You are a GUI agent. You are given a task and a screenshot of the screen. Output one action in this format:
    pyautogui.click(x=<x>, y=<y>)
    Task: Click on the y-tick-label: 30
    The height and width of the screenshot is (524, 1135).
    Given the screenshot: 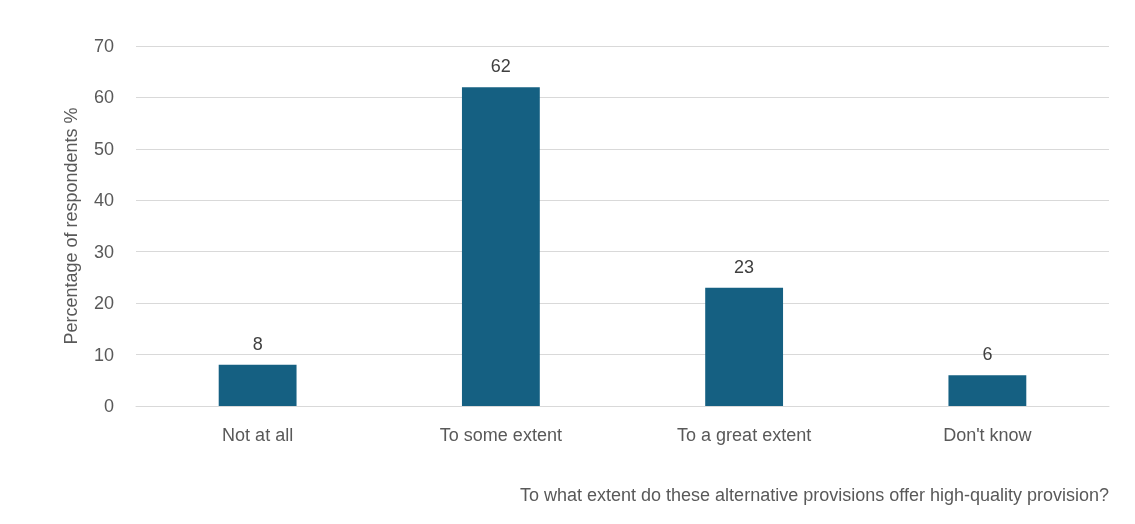 What is the action you would take?
    pyautogui.click(x=103, y=251)
    